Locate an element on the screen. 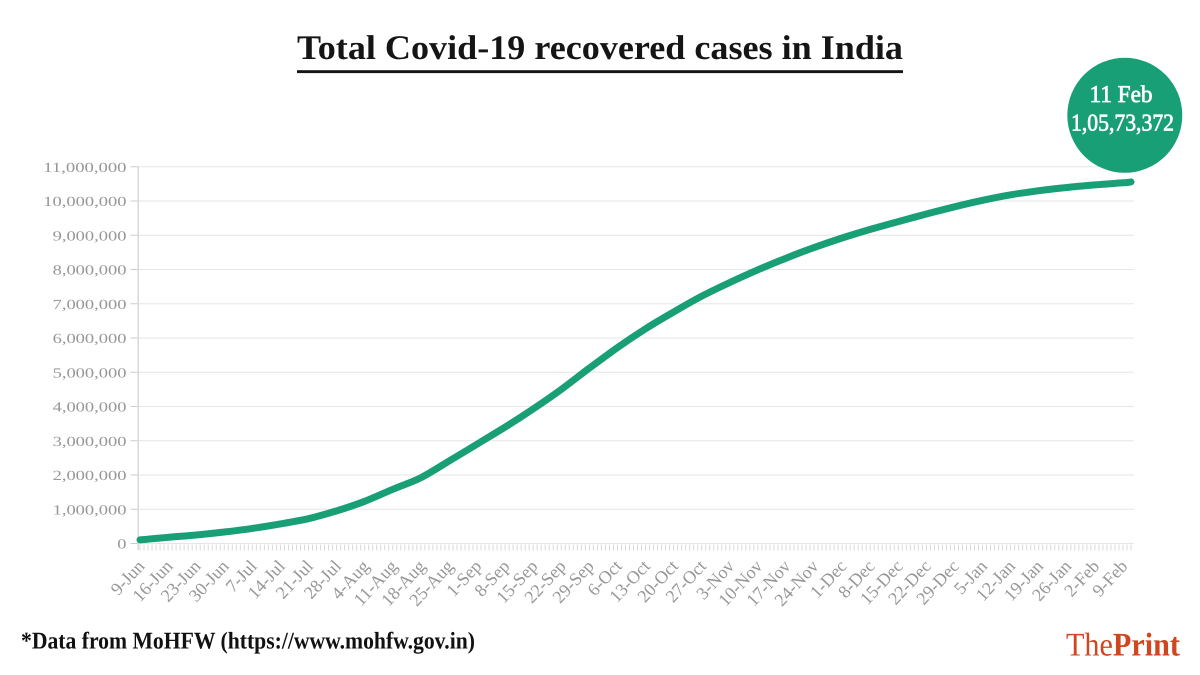 Image resolution: width=1200 pixels, height=675 pixels. svg-text: 5,000,000 is located at coordinates (90, 373).